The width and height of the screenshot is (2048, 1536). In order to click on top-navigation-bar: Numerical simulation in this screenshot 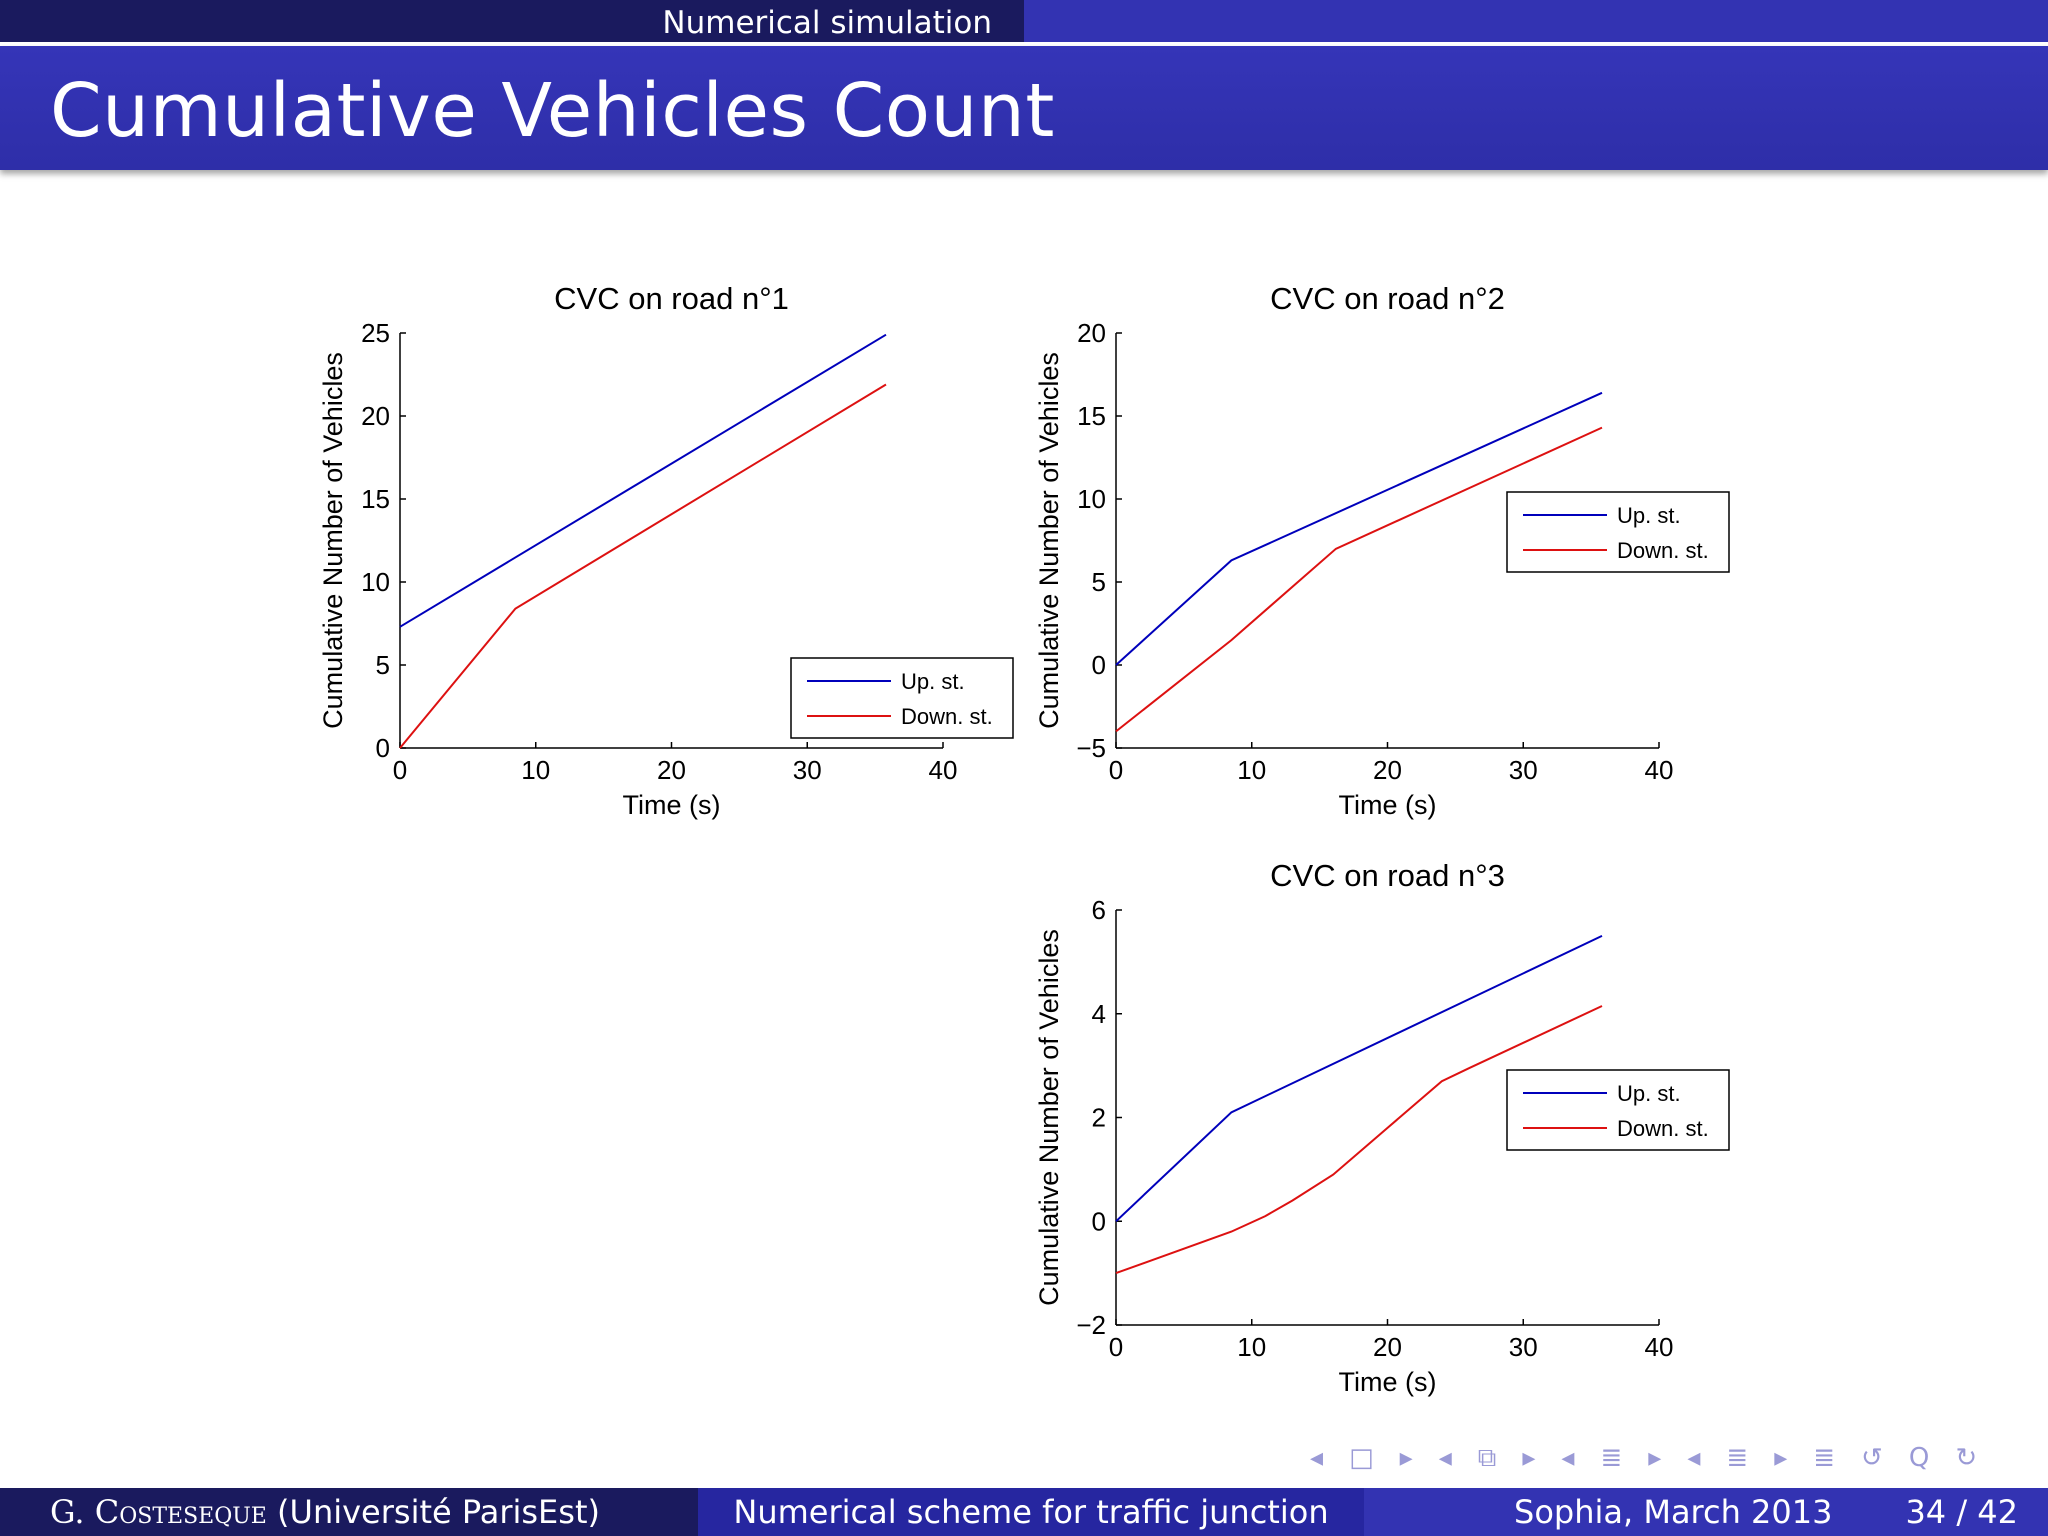, I will do `click(1024, 21)`.